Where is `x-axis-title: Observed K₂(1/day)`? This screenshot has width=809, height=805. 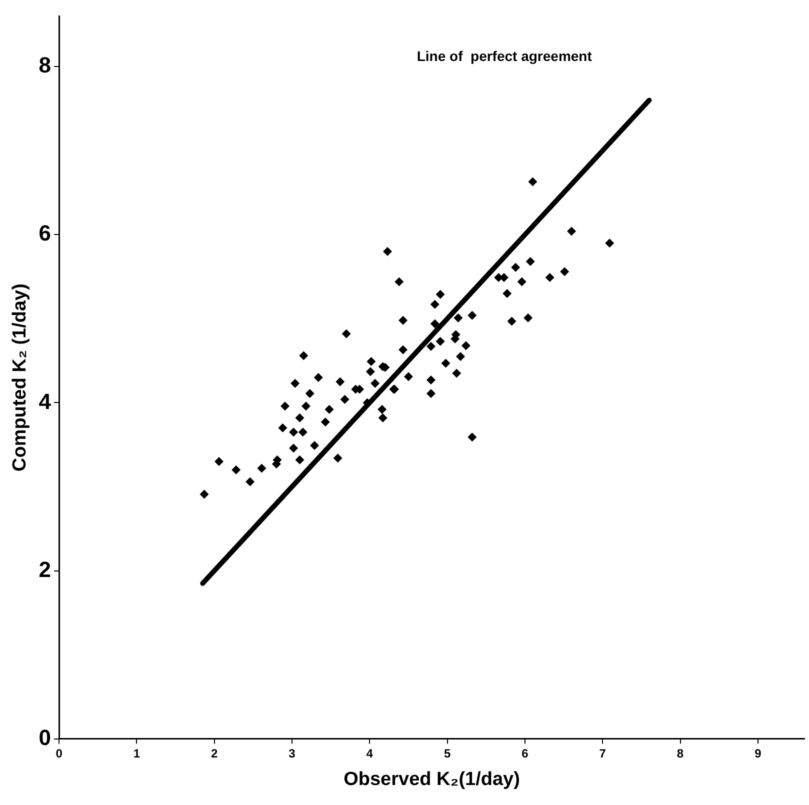
x-axis-title: Observed K₂(1/day) is located at coordinates (432, 779).